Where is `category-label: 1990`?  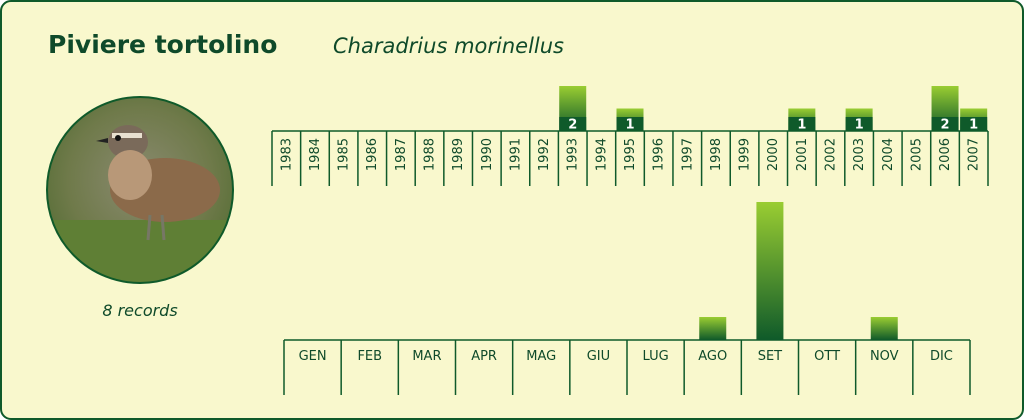 category-label: 1990 is located at coordinates (487, 154).